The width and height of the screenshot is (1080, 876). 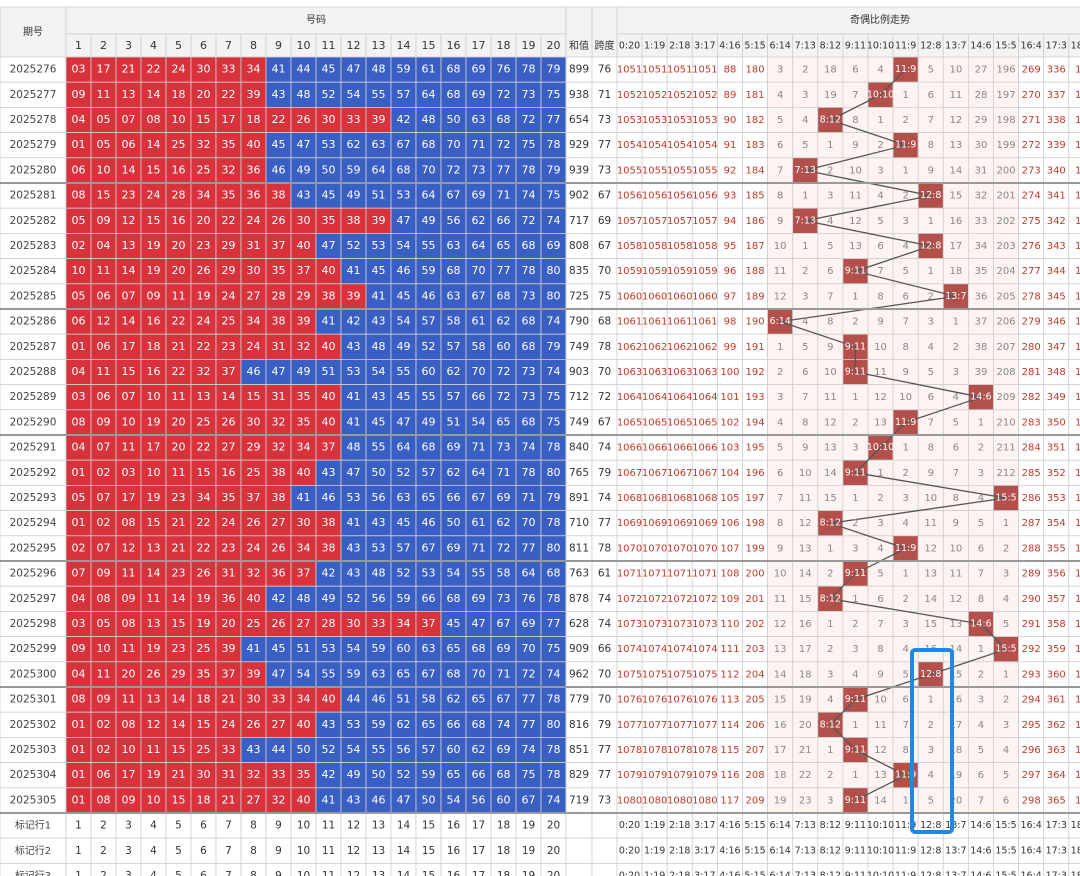 What do you see at coordinates (805, 599) in the screenshot?
I see `miss-count: 15` at bounding box center [805, 599].